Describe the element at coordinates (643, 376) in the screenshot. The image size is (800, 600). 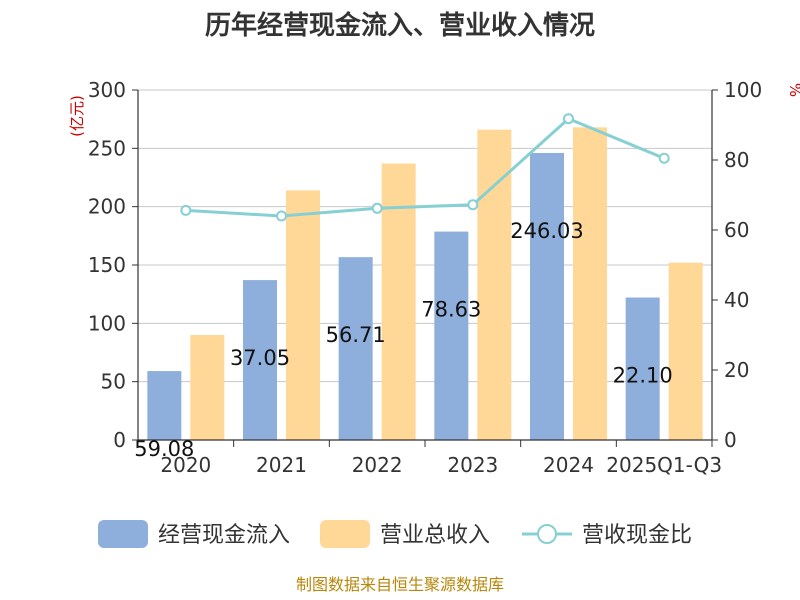
I see `data-label-cash-inflow: 22.10` at that location.